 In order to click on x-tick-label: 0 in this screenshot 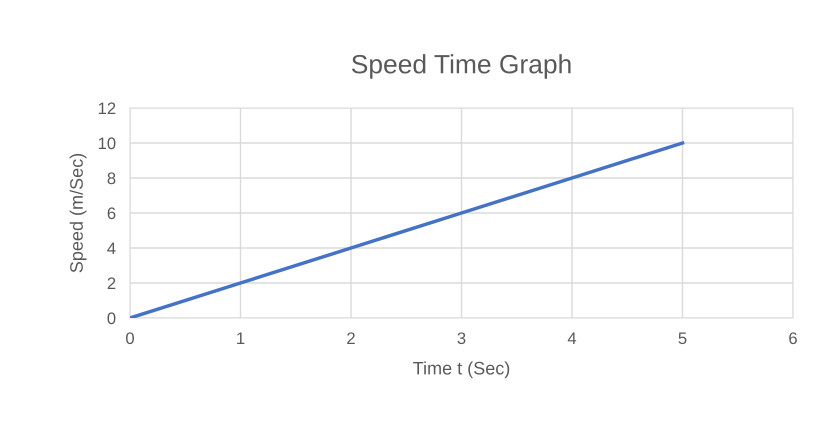, I will do `click(130, 338)`.